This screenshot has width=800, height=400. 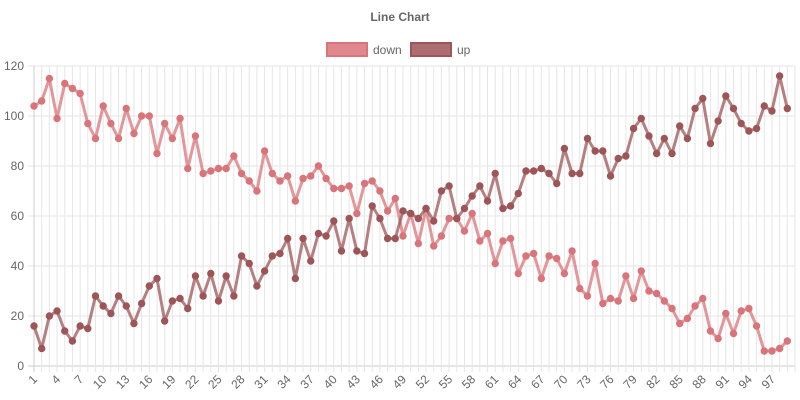 I want to click on x-tick-label: 61, so click(x=492, y=382).